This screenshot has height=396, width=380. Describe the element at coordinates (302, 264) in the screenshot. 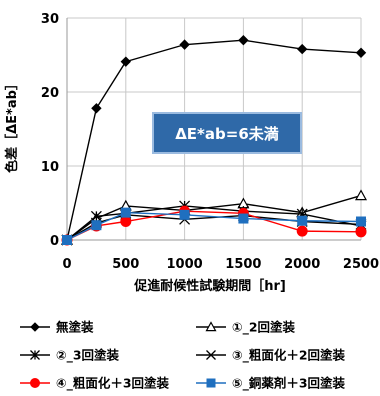

I see `x-tick-label: 2000` at that location.